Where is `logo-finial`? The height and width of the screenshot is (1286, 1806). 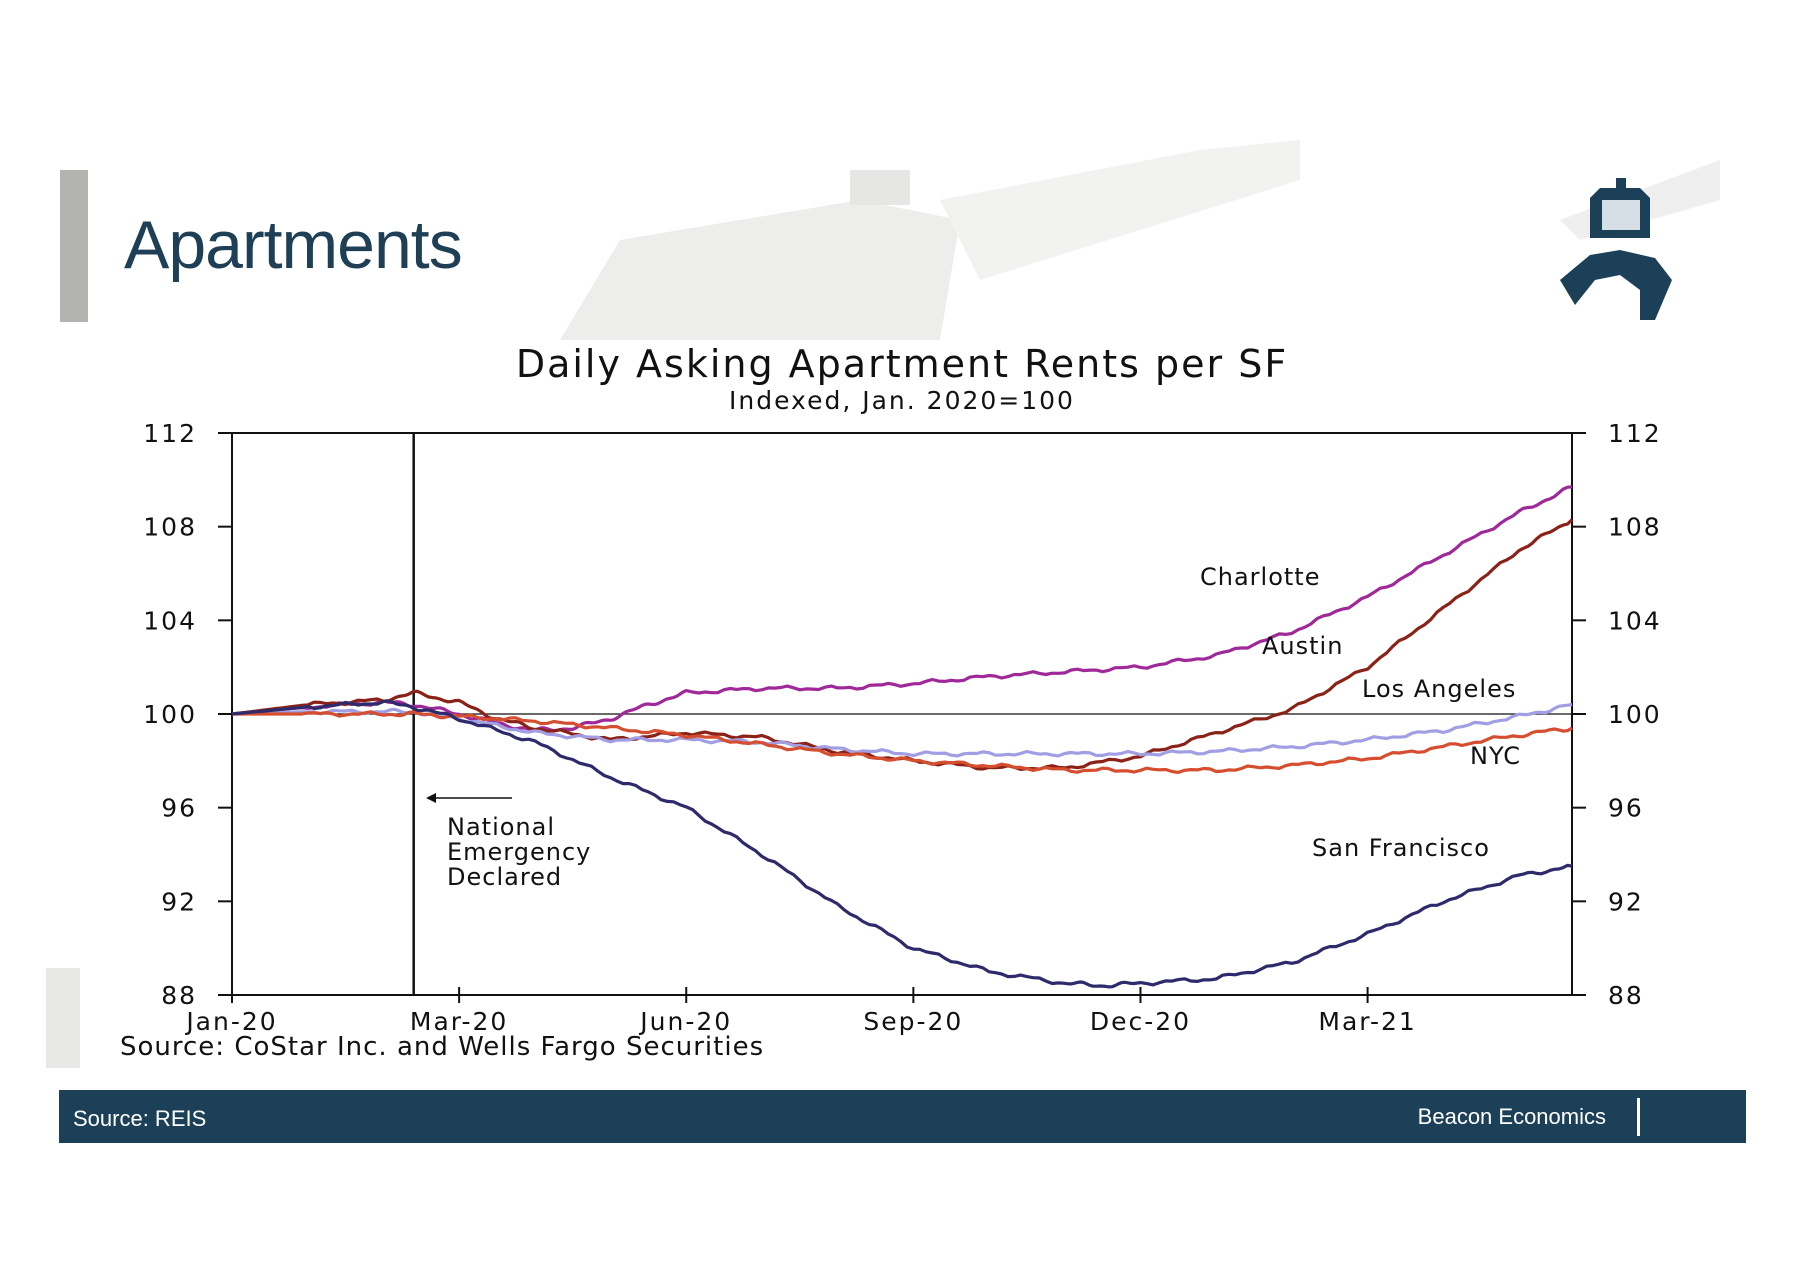 logo-finial is located at coordinates (1621, 183).